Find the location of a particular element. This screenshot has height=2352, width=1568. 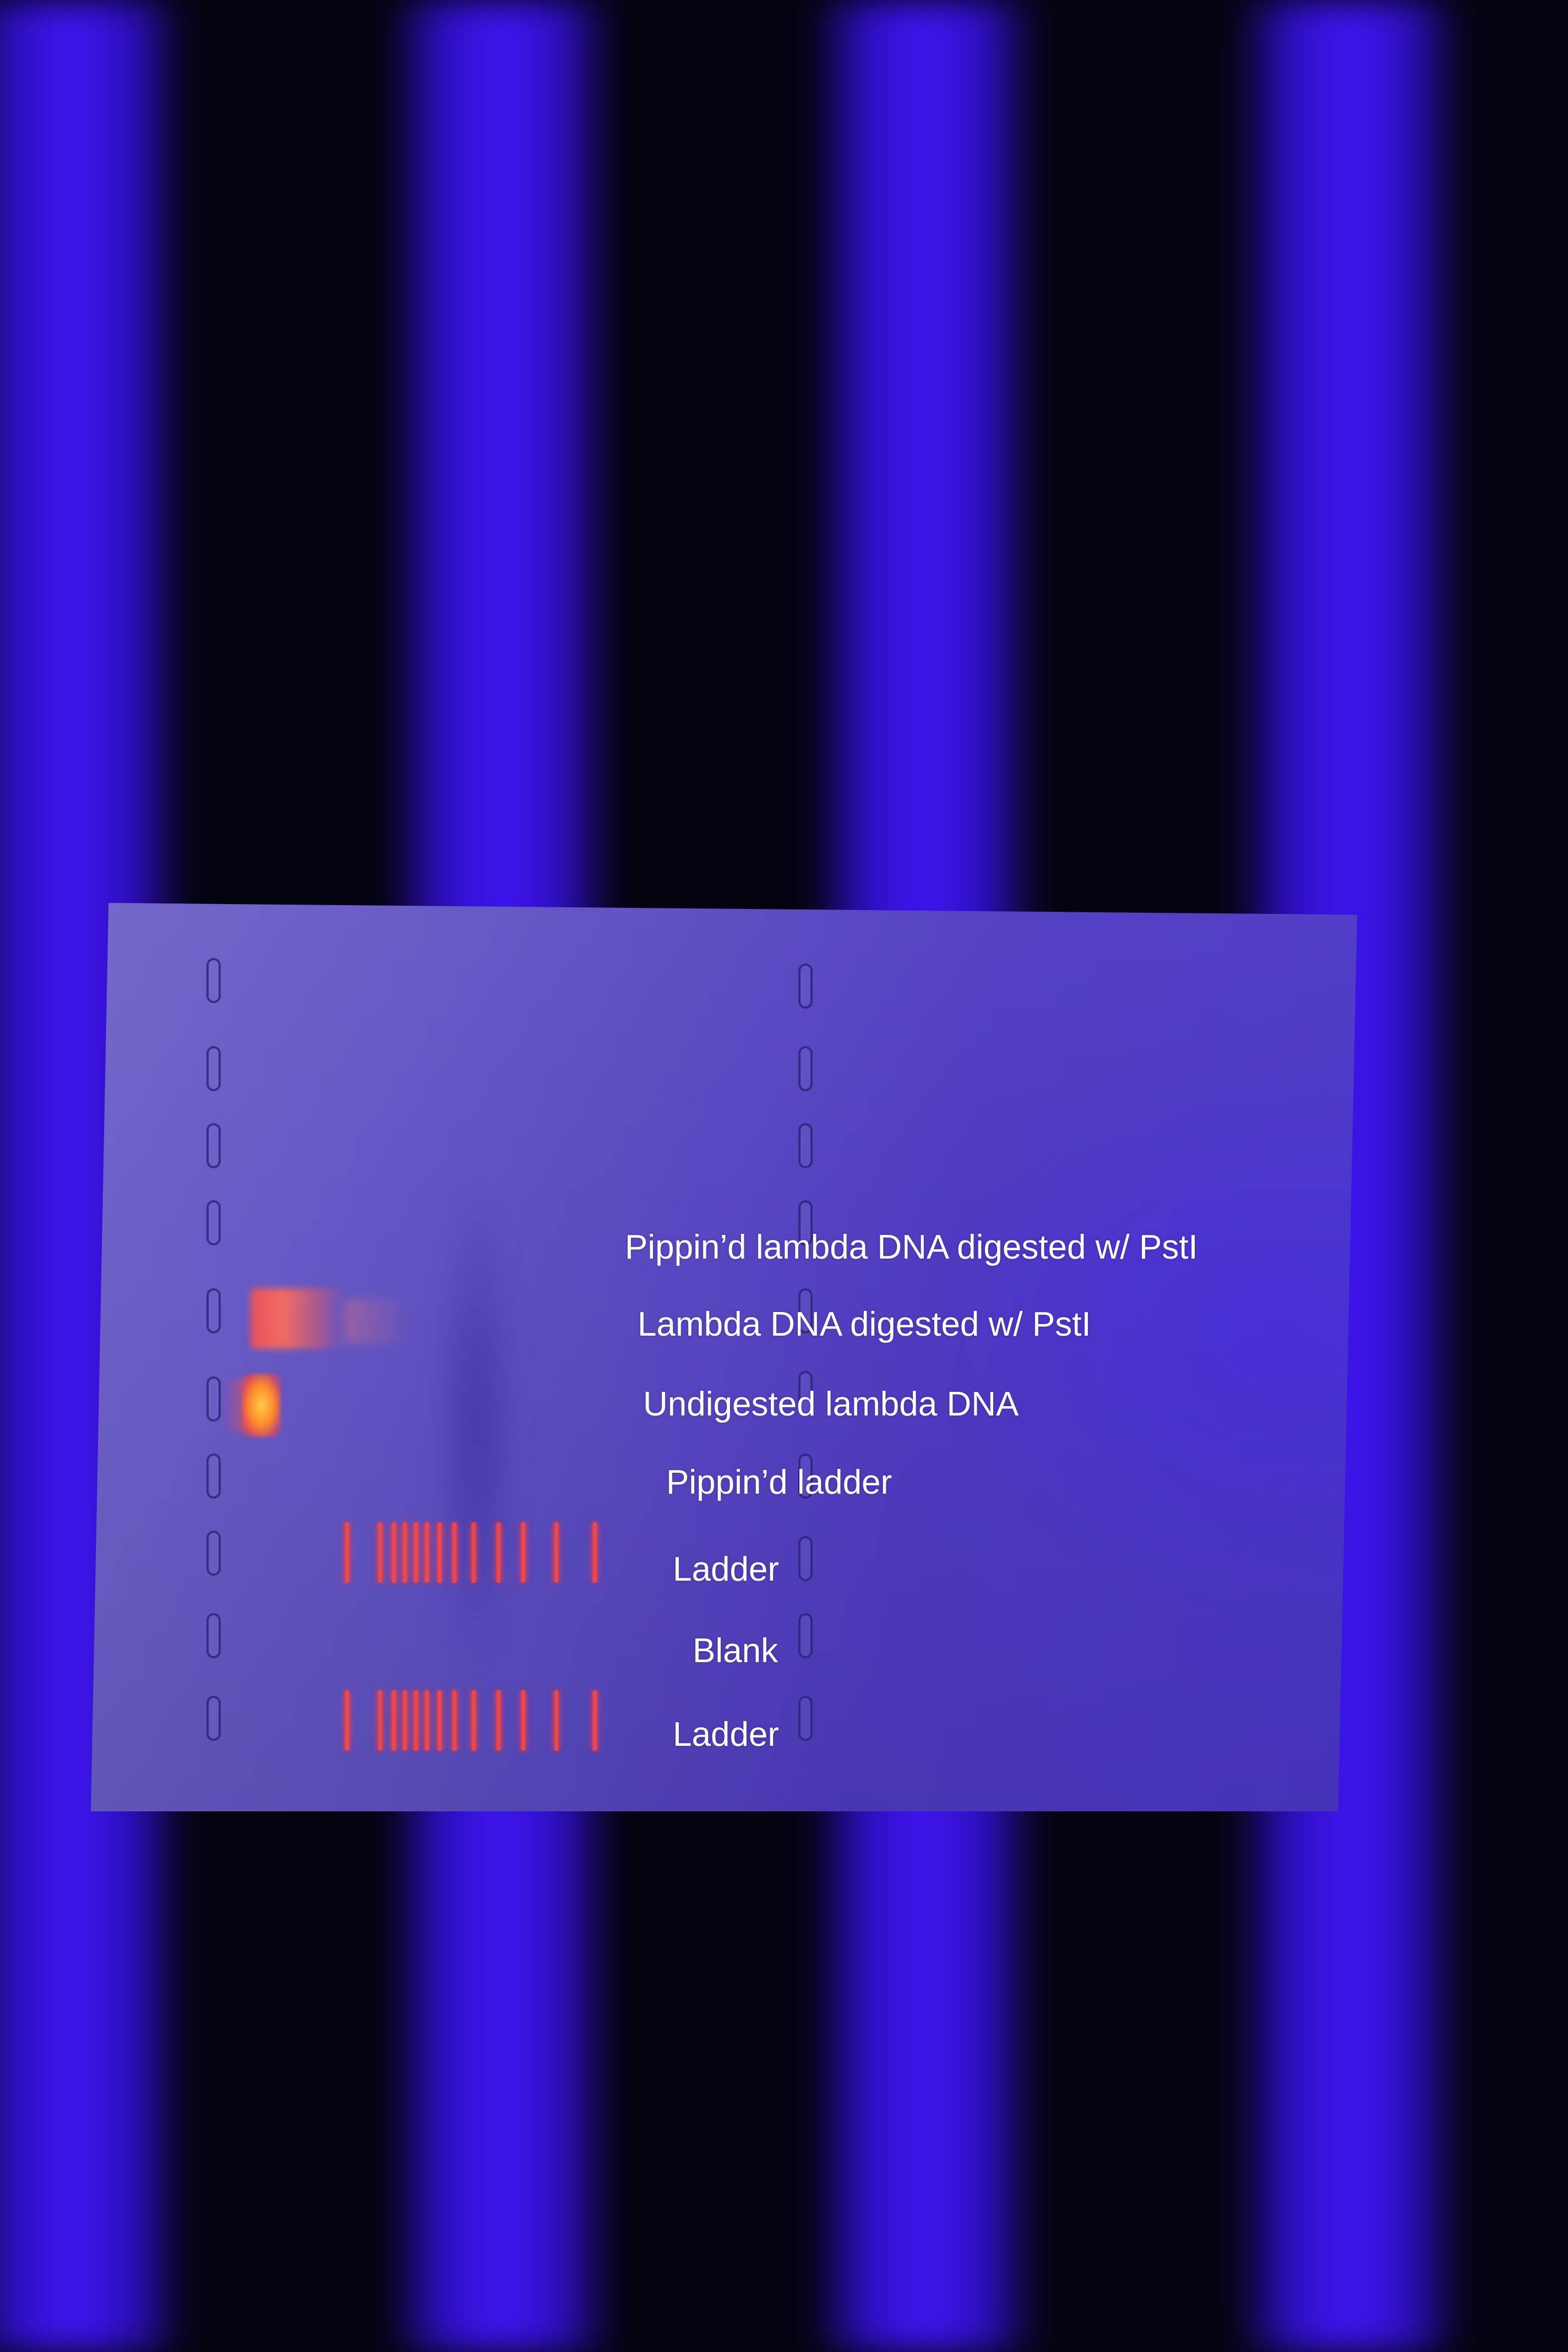

lane-label-undigested-lambda: Undigested lambda DNA is located at coordinates (831, 1404).